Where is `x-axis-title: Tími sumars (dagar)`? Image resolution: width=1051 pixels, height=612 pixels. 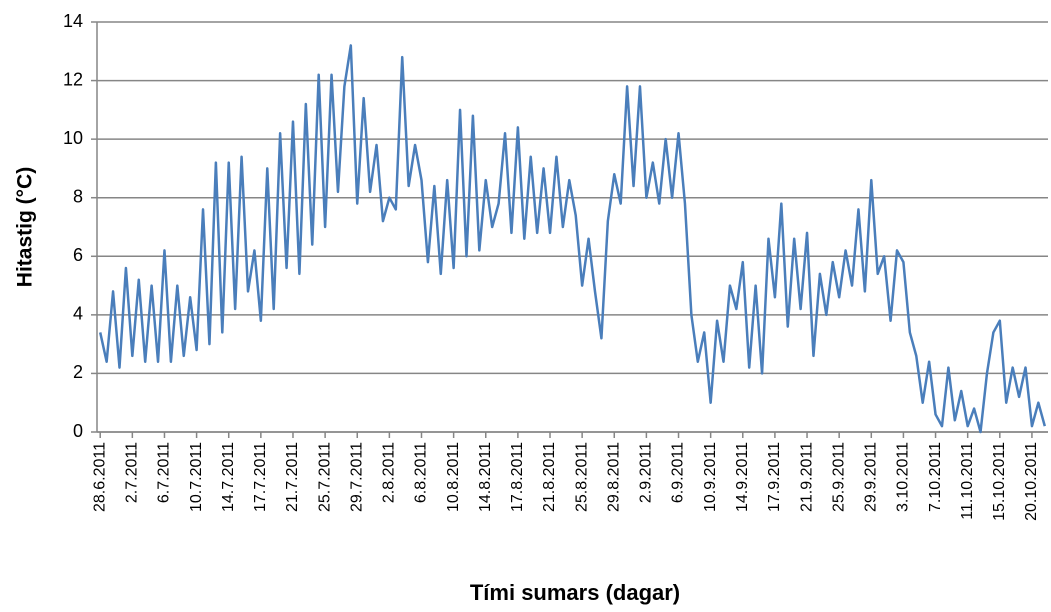
x-axis-title: Tími sumars (dagar) is located at coordinates (575, 592).